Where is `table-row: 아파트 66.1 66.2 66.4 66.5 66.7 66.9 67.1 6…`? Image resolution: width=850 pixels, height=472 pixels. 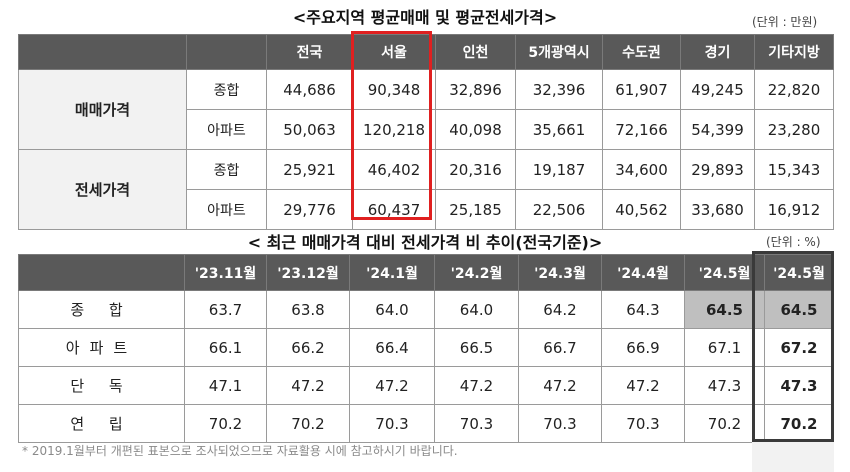
table-row: 아파트 66.1 66.2 66.4 66.5 66.7 66.9 67.1 6… is located at coordinates (426, 347).